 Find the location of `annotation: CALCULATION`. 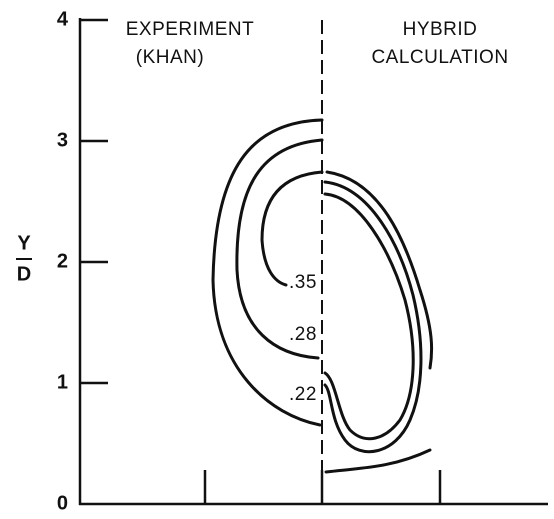

annotation: CALCULATION is located at coordinates (439, 57).